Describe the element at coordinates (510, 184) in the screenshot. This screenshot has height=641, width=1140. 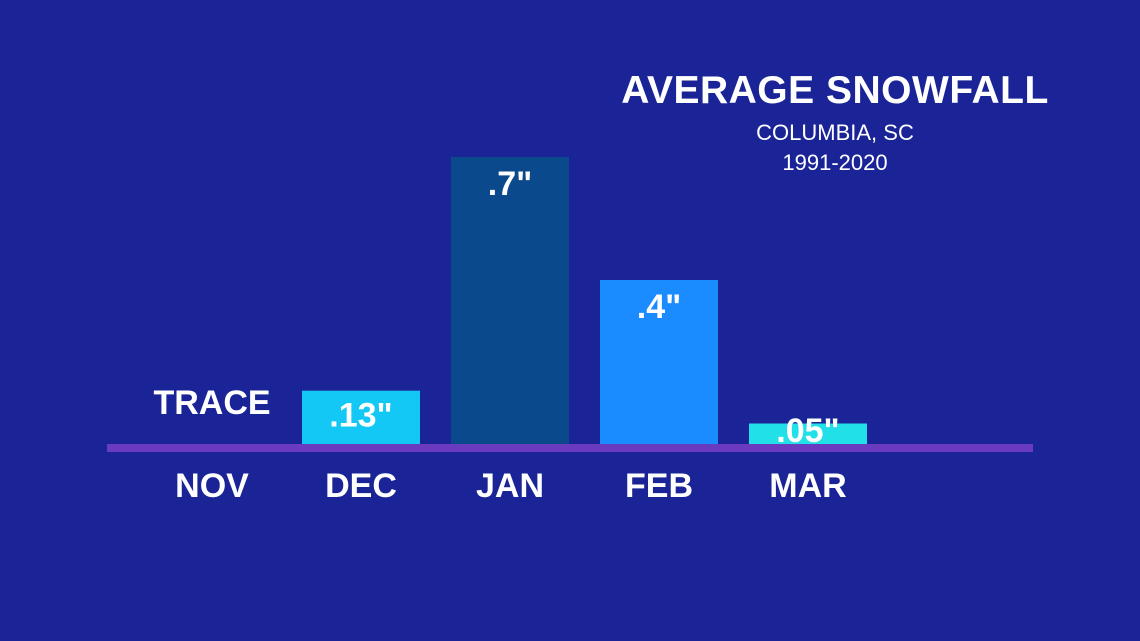
I see `value-label-jan: .7"` at that location.